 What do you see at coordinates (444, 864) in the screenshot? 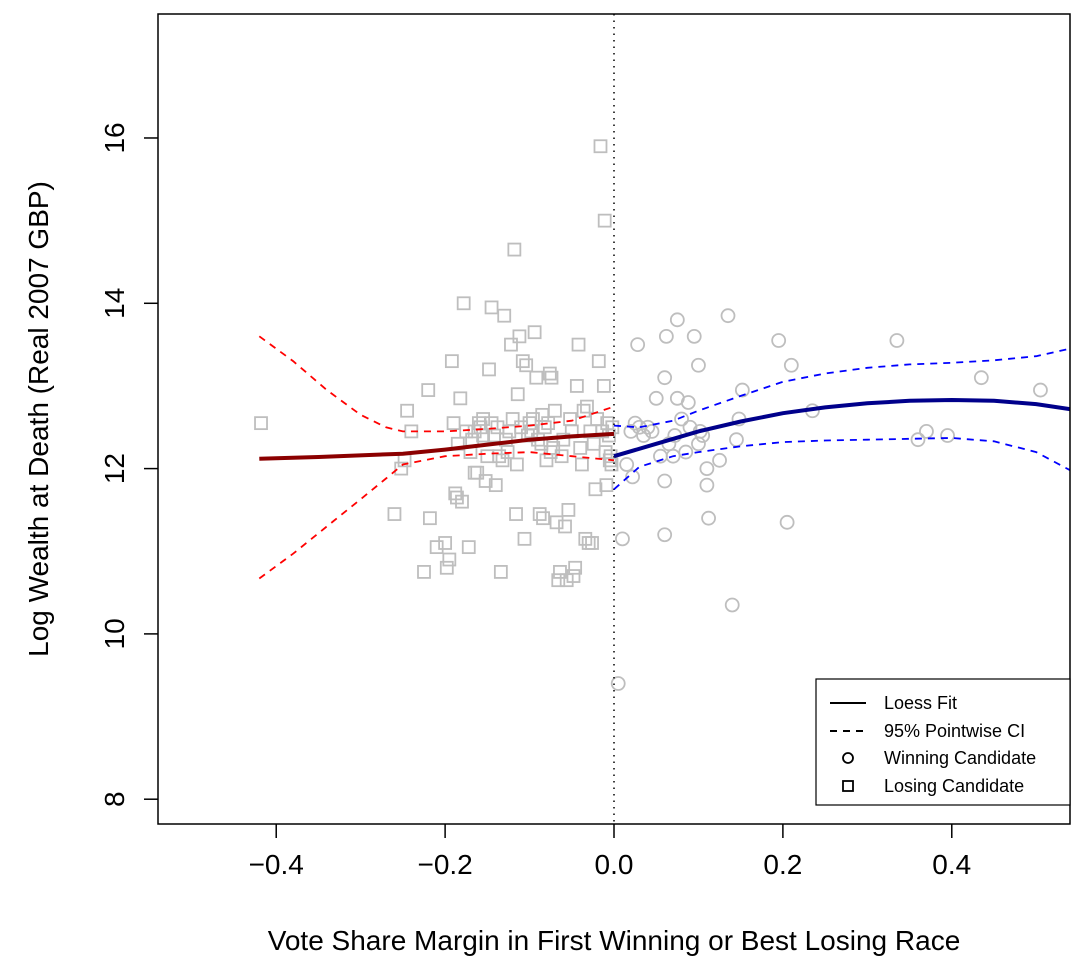
I see `x-tick-label: −0.2` at bounding box center [444, 864].